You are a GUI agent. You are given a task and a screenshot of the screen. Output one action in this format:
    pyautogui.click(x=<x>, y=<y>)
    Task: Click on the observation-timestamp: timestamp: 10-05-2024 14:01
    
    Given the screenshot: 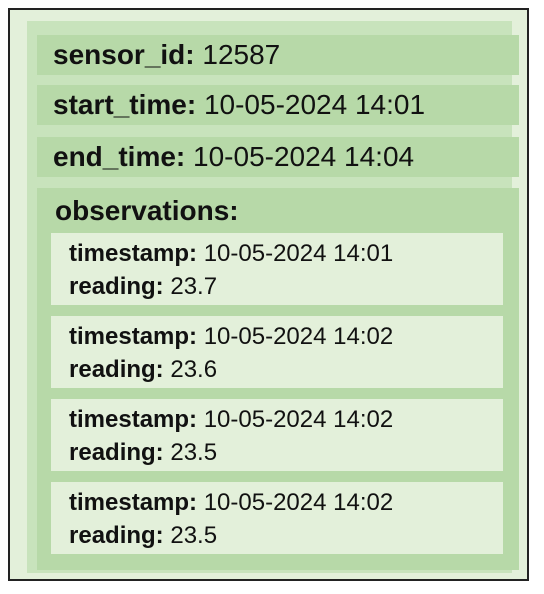 What is the action you would take?
    pyautogui.click(x=286, y=253)
    